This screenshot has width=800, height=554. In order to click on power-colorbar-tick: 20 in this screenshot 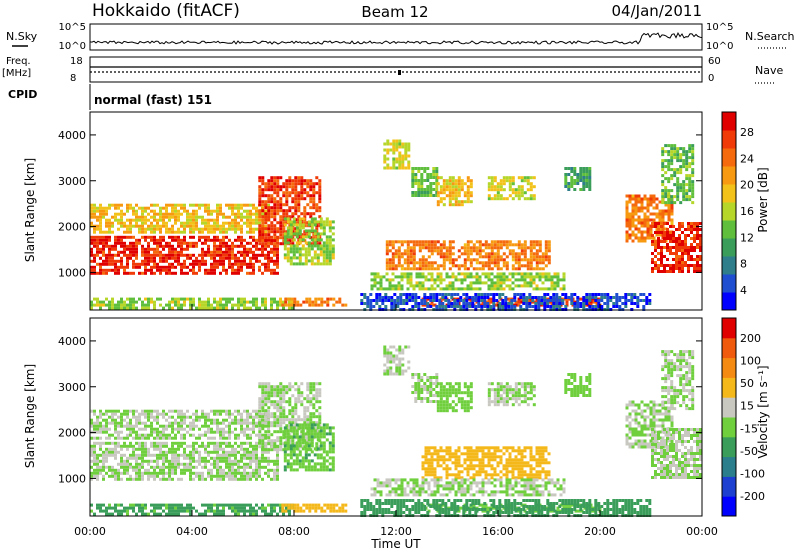, I will do `click(747, 185)`.